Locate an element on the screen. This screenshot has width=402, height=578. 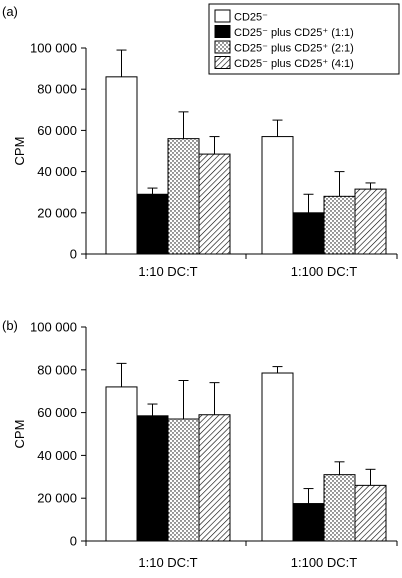
legend-label: CD25⁻ plus CD25⁺ (4:1) is located at coordinates (294, 64).